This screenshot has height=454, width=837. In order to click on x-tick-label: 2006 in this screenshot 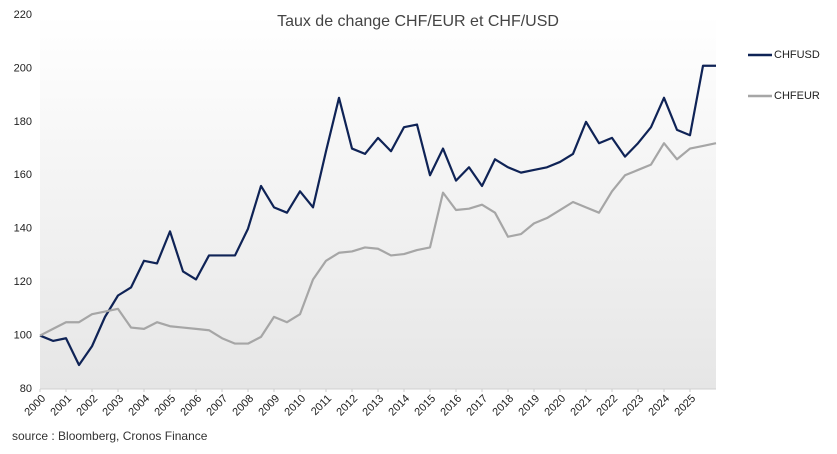, I will do `click(191, 406)`.